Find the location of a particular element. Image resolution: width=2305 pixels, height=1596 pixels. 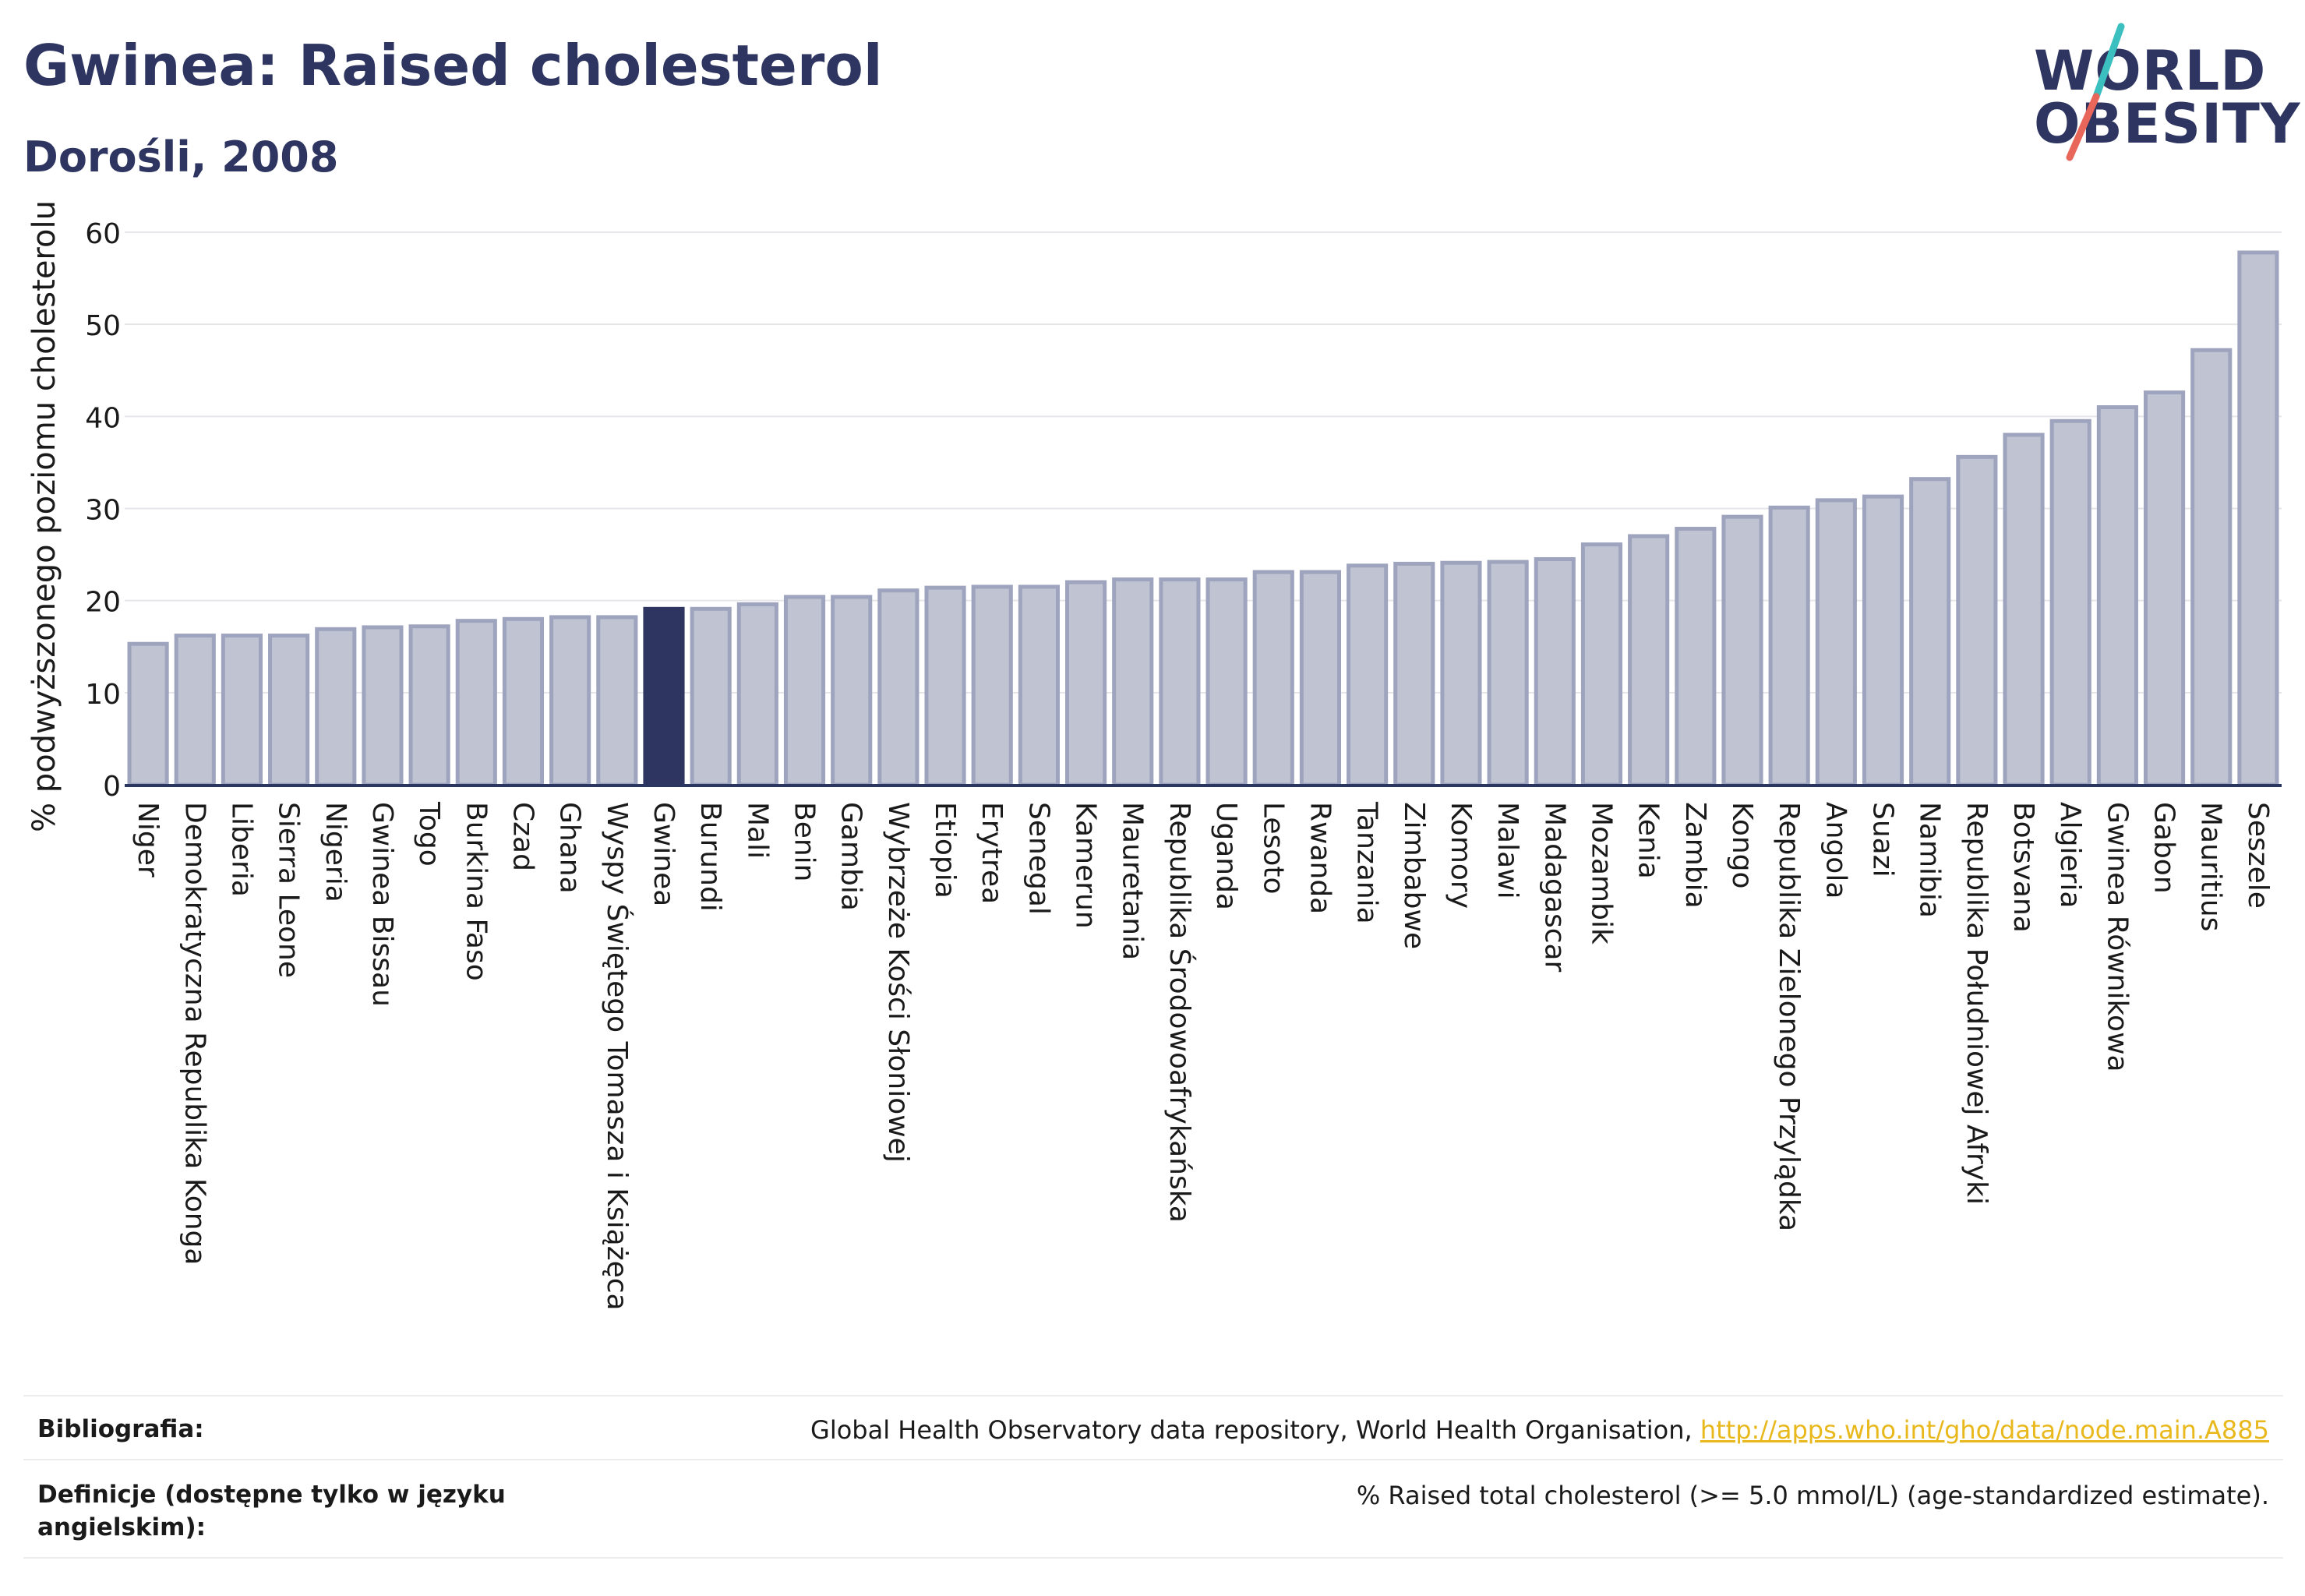

x-tick-label: Niger is located at coordinates (148, 839).